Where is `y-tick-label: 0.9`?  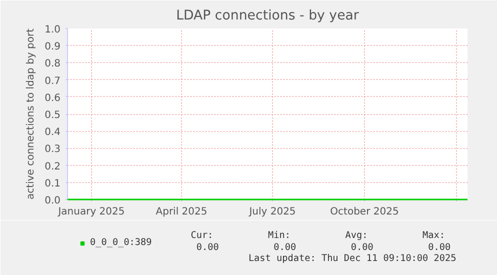
y-tick-label: 0.9 is located at coordinates (52, 47).